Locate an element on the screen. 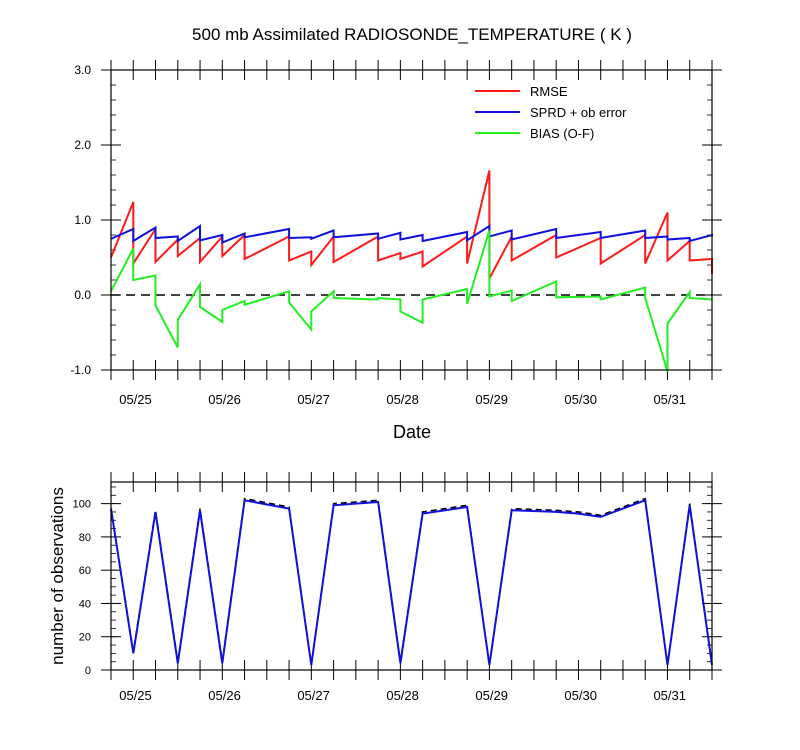 Image resolution: width=800 pixels, height=750 pixels. top-x-tick-labels: 05/25 05/26 05/27 05/28 05/29 05/30 05/31 is located at coordinates (402, 399).